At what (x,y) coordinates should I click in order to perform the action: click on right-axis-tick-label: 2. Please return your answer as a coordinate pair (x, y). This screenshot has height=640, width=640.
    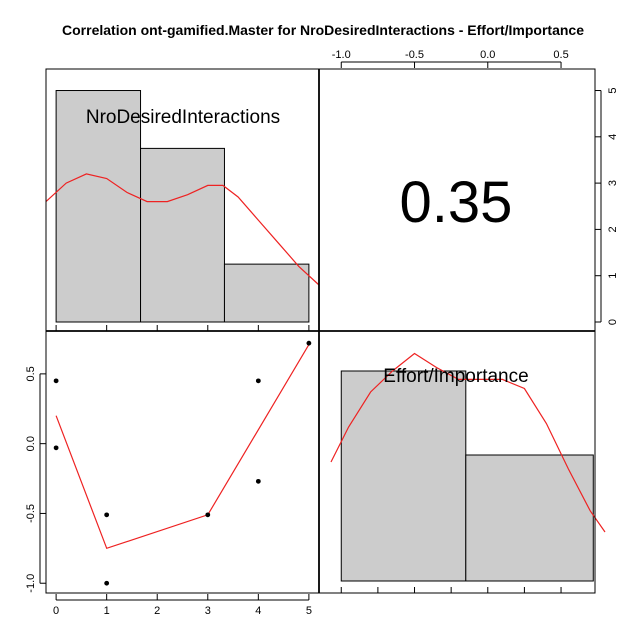
    Looking at the image, I should click on (613, 229).